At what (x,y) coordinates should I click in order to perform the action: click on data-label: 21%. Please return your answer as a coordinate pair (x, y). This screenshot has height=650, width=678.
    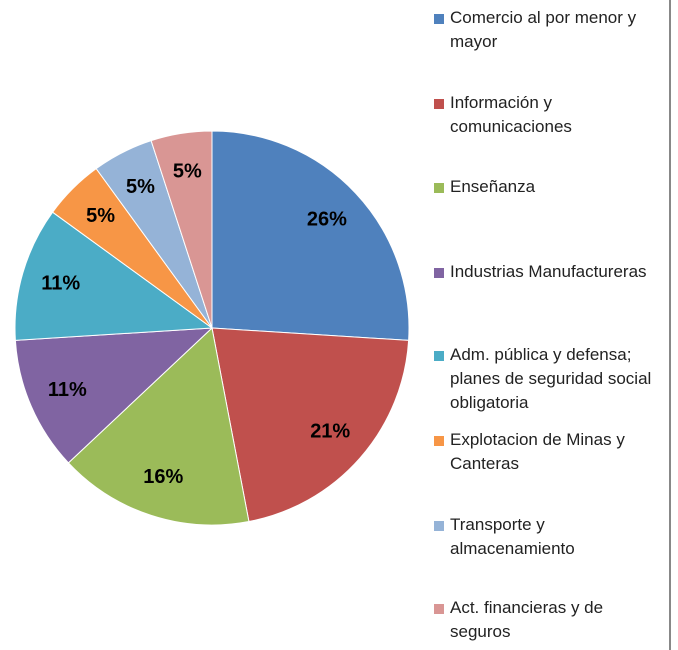
    Looking at the image, I should click on (330, 432).